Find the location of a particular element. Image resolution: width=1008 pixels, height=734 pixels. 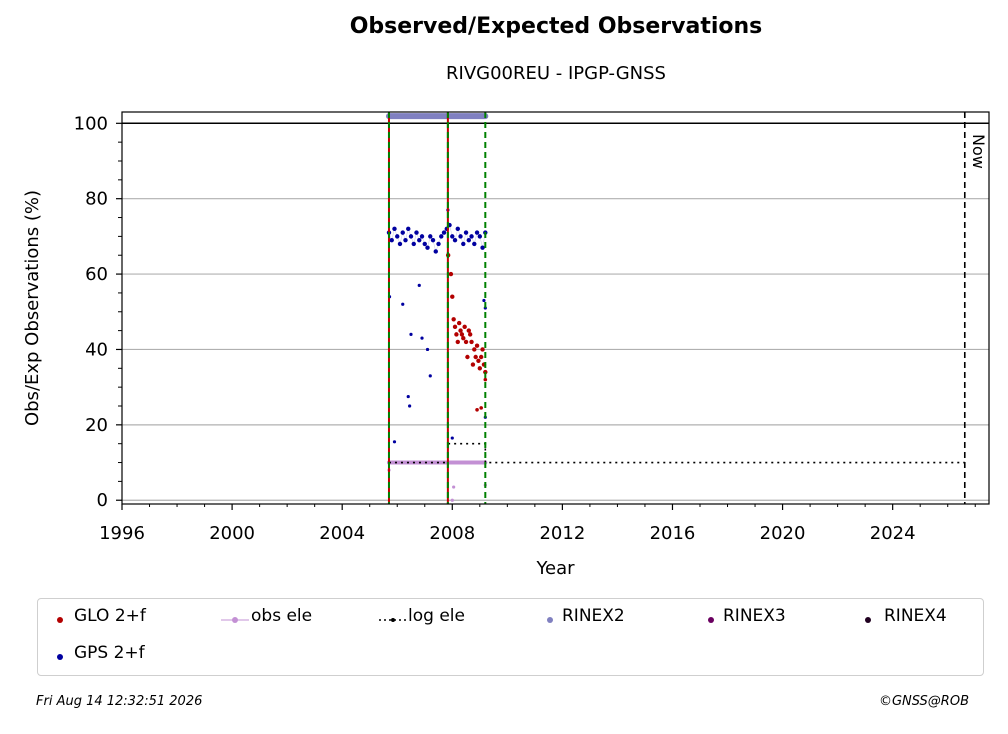

legend-label-log-ele: log ele is located at coordinates (436, 616).